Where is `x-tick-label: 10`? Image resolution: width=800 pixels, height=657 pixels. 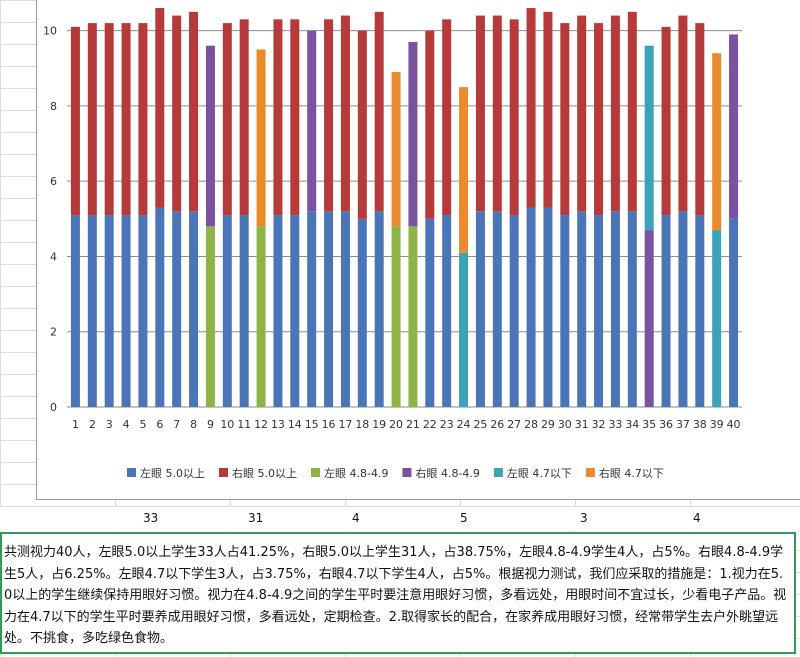 x-tick-label: 10 is located at coordinates (227, 424).